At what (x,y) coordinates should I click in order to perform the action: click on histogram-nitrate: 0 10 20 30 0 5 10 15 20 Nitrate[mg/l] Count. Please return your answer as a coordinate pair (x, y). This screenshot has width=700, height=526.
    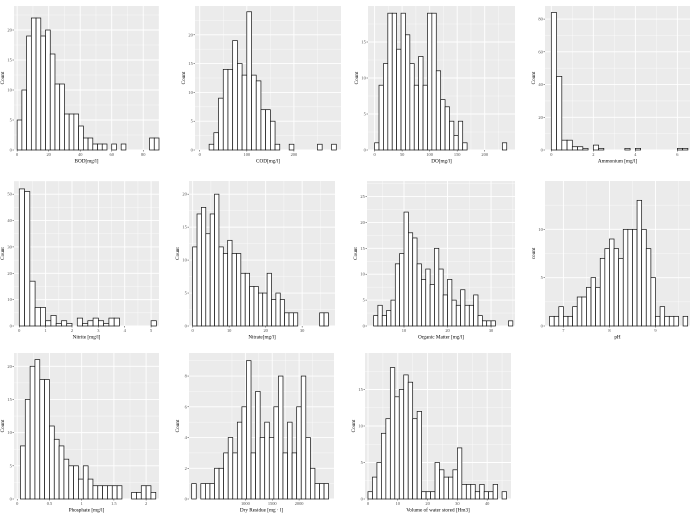
    Looking at the image, I should click on (256, 260).